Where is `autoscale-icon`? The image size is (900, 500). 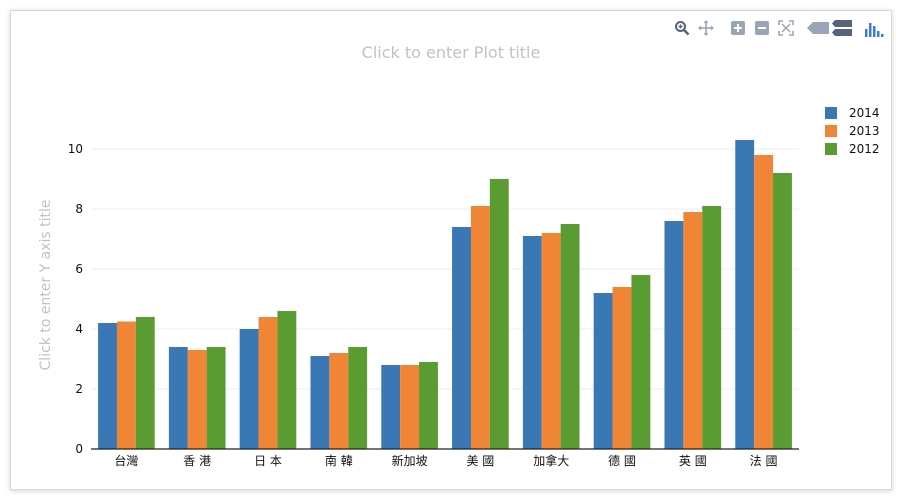
autoscale-icon is located at coordinates (786, 28).